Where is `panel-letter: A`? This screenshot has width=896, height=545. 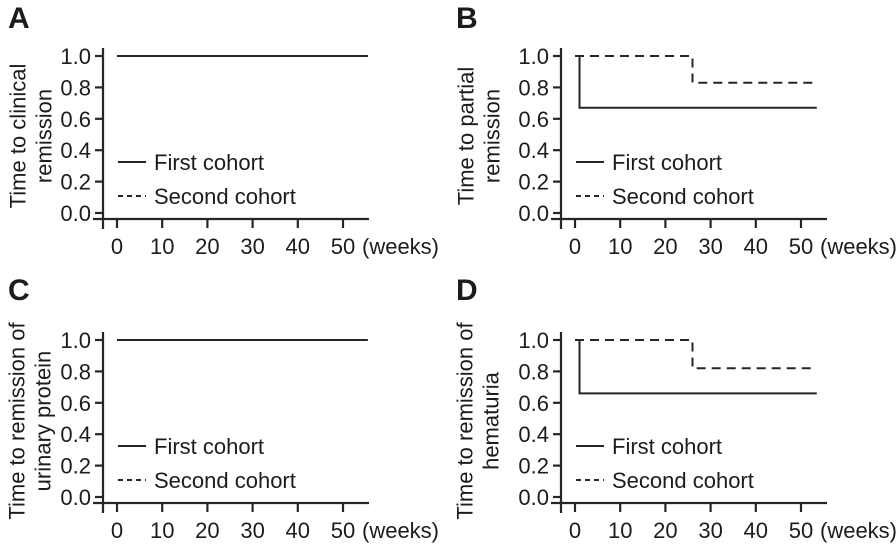 panel-letter: A is located at coordinates (19, 18).